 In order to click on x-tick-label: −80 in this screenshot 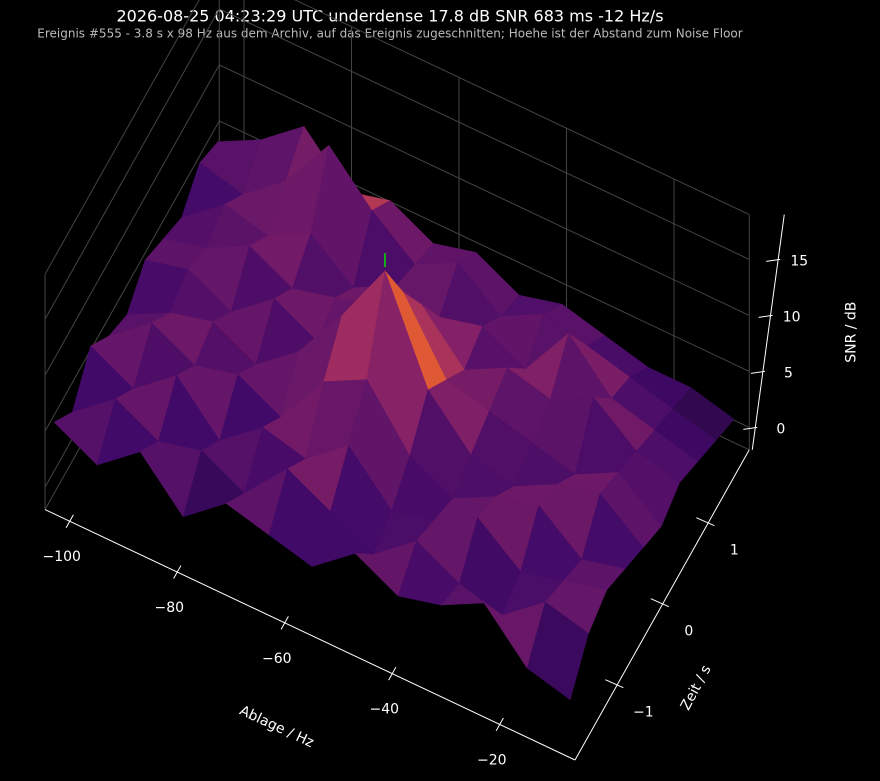, I will do `click(169, 608)`.